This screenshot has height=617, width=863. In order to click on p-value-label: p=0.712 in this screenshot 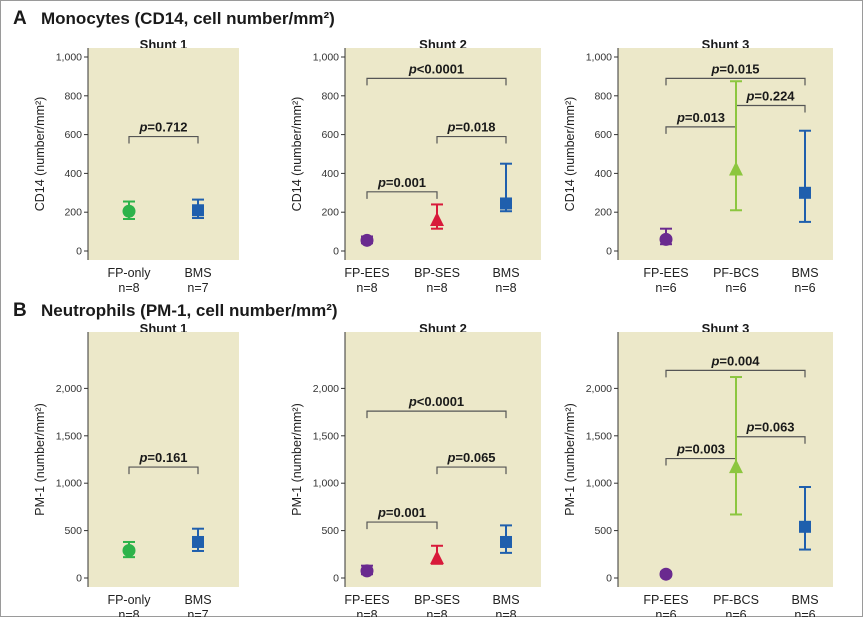, I will do `click(162, 127)`.